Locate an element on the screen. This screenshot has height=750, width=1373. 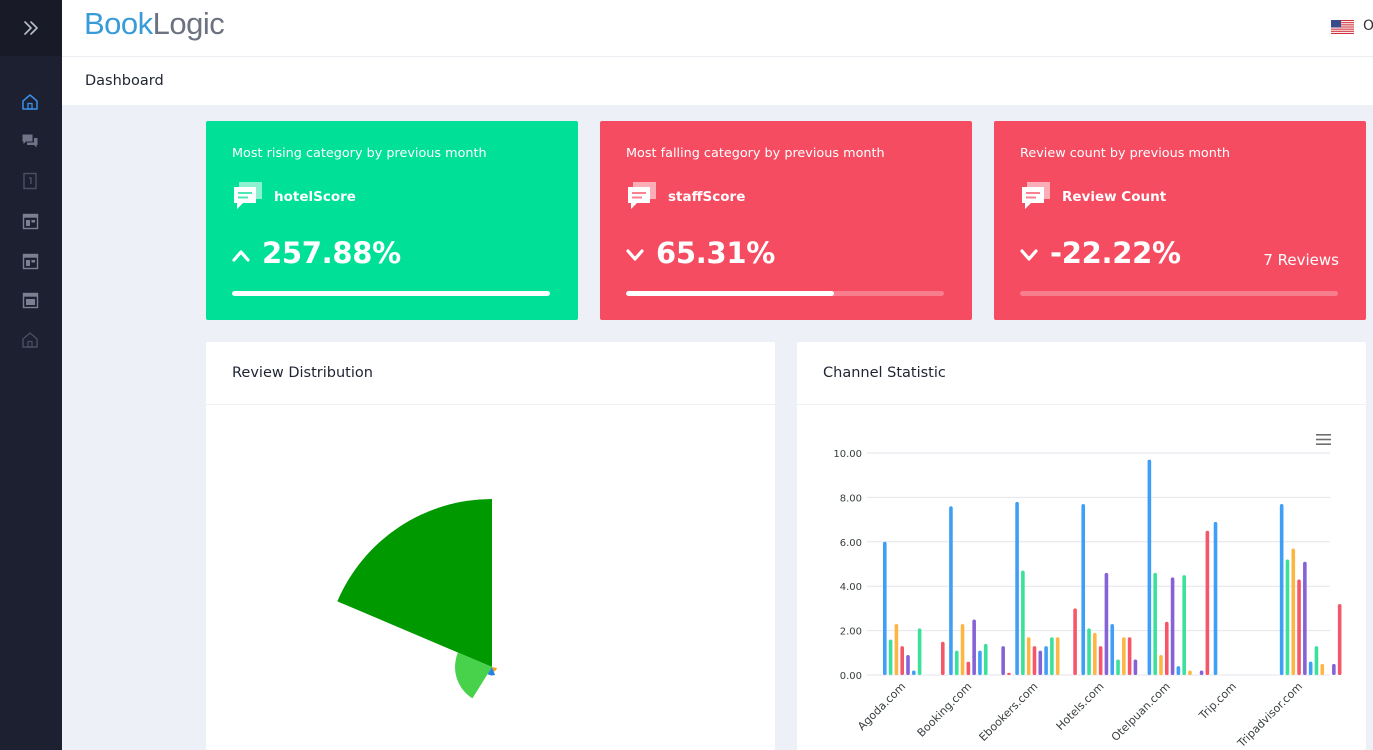
sidebar-toggle-button is located at coordinates (31, 28).